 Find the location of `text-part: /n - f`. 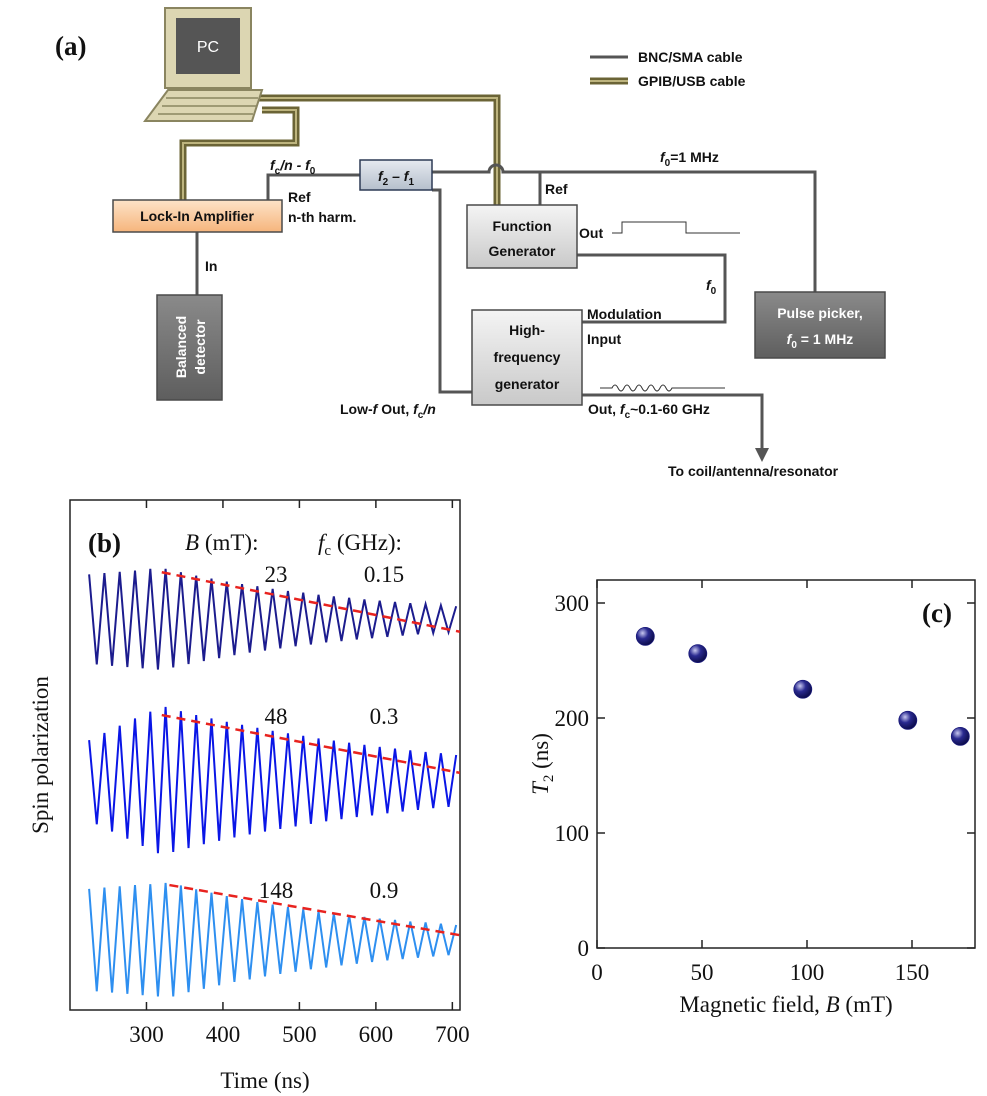

text-part: /n - f is located at coordinates (295, 165).